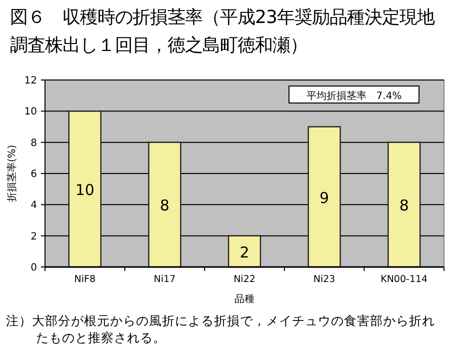 The width and height of the screenshot is (451, 350). Describe the element at coordinates (325, 197) in the screenshot. I see `data-label: 9` at that location.